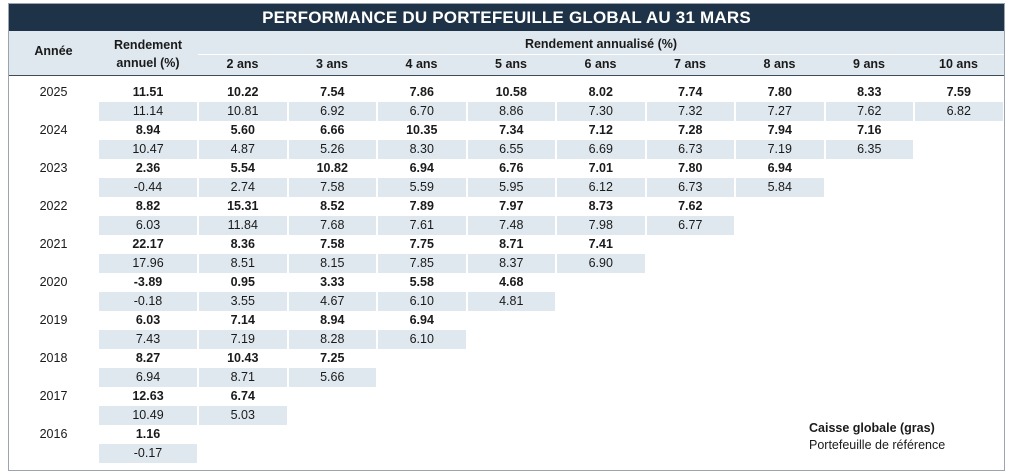 This screenshot has width=1012, height=474. What do you see at coordinates (148, 54) in the screenshot?
I see `annual-return-header: Rendement annuel (%)` at bounding box center [148, 54].